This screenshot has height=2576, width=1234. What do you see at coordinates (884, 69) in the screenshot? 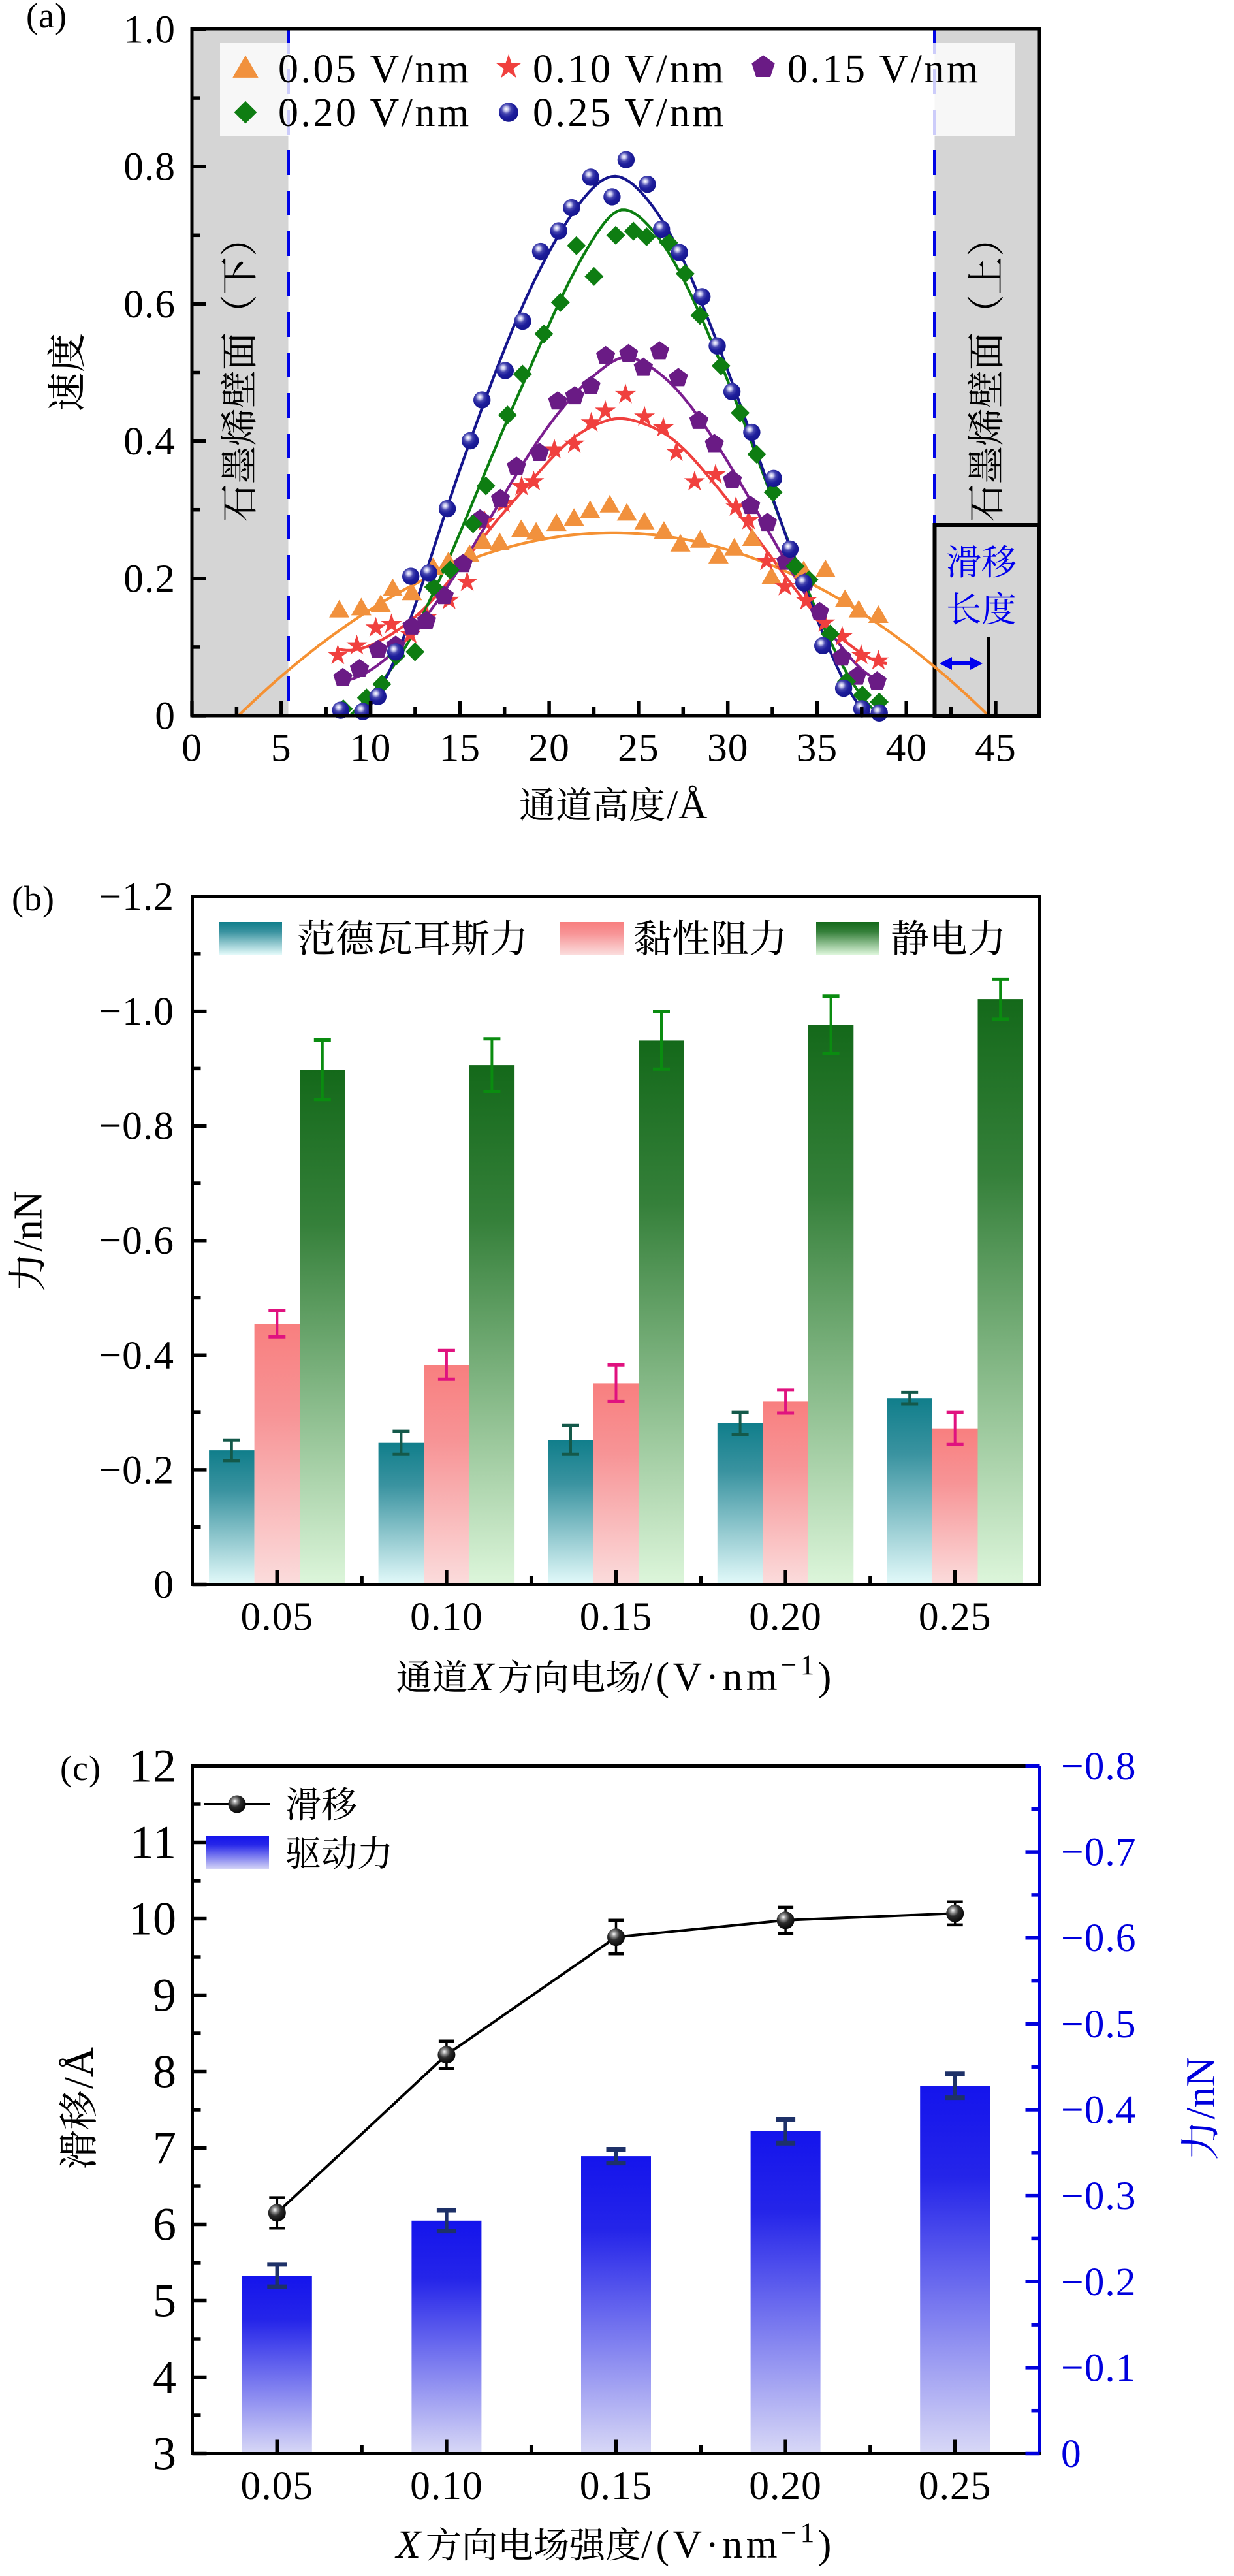
I see `svg-text:0.15V/nm: 0.15 V/nm` at bounding box center [884, 69].